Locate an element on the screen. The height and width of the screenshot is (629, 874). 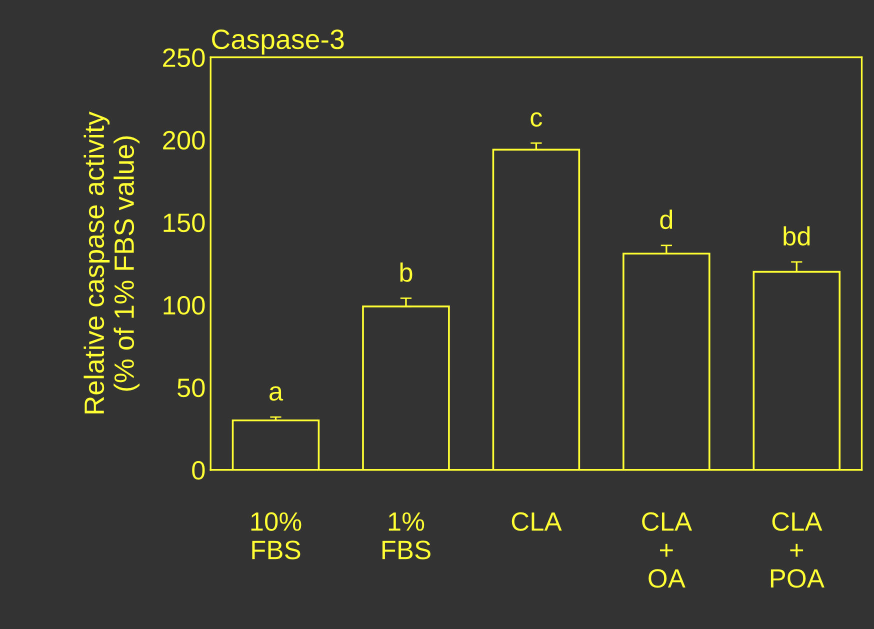
x-tick-label: 1% FBS is located at coordinates (406, 536).